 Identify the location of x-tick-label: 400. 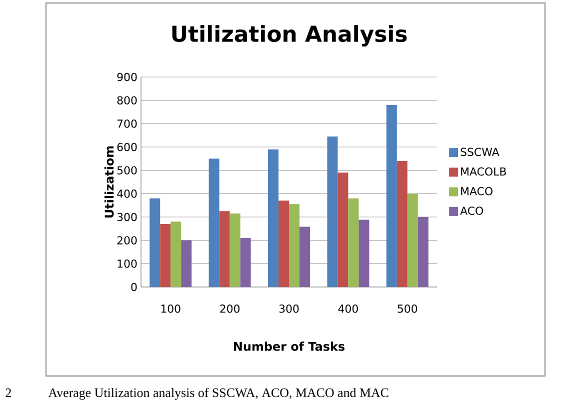
(348, 308).